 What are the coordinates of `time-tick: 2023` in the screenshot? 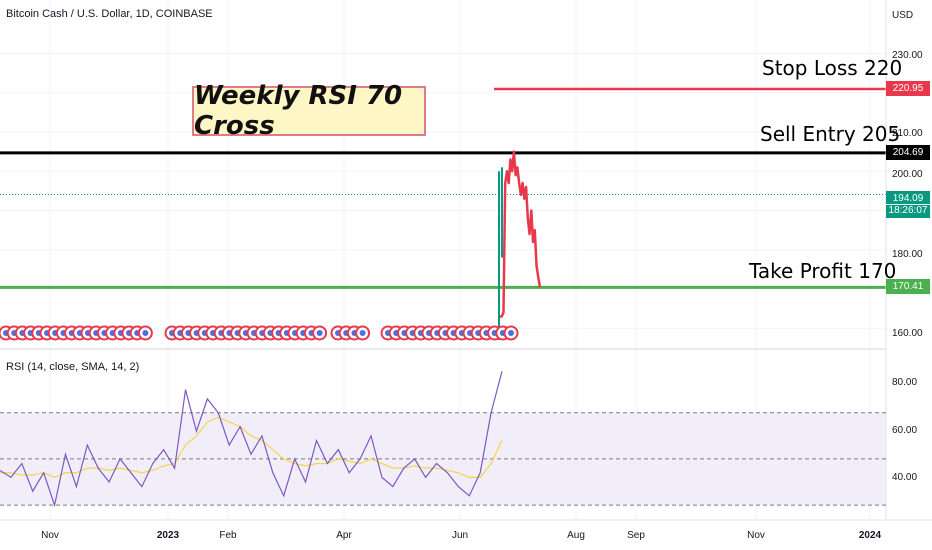 It's located at (168, 535).